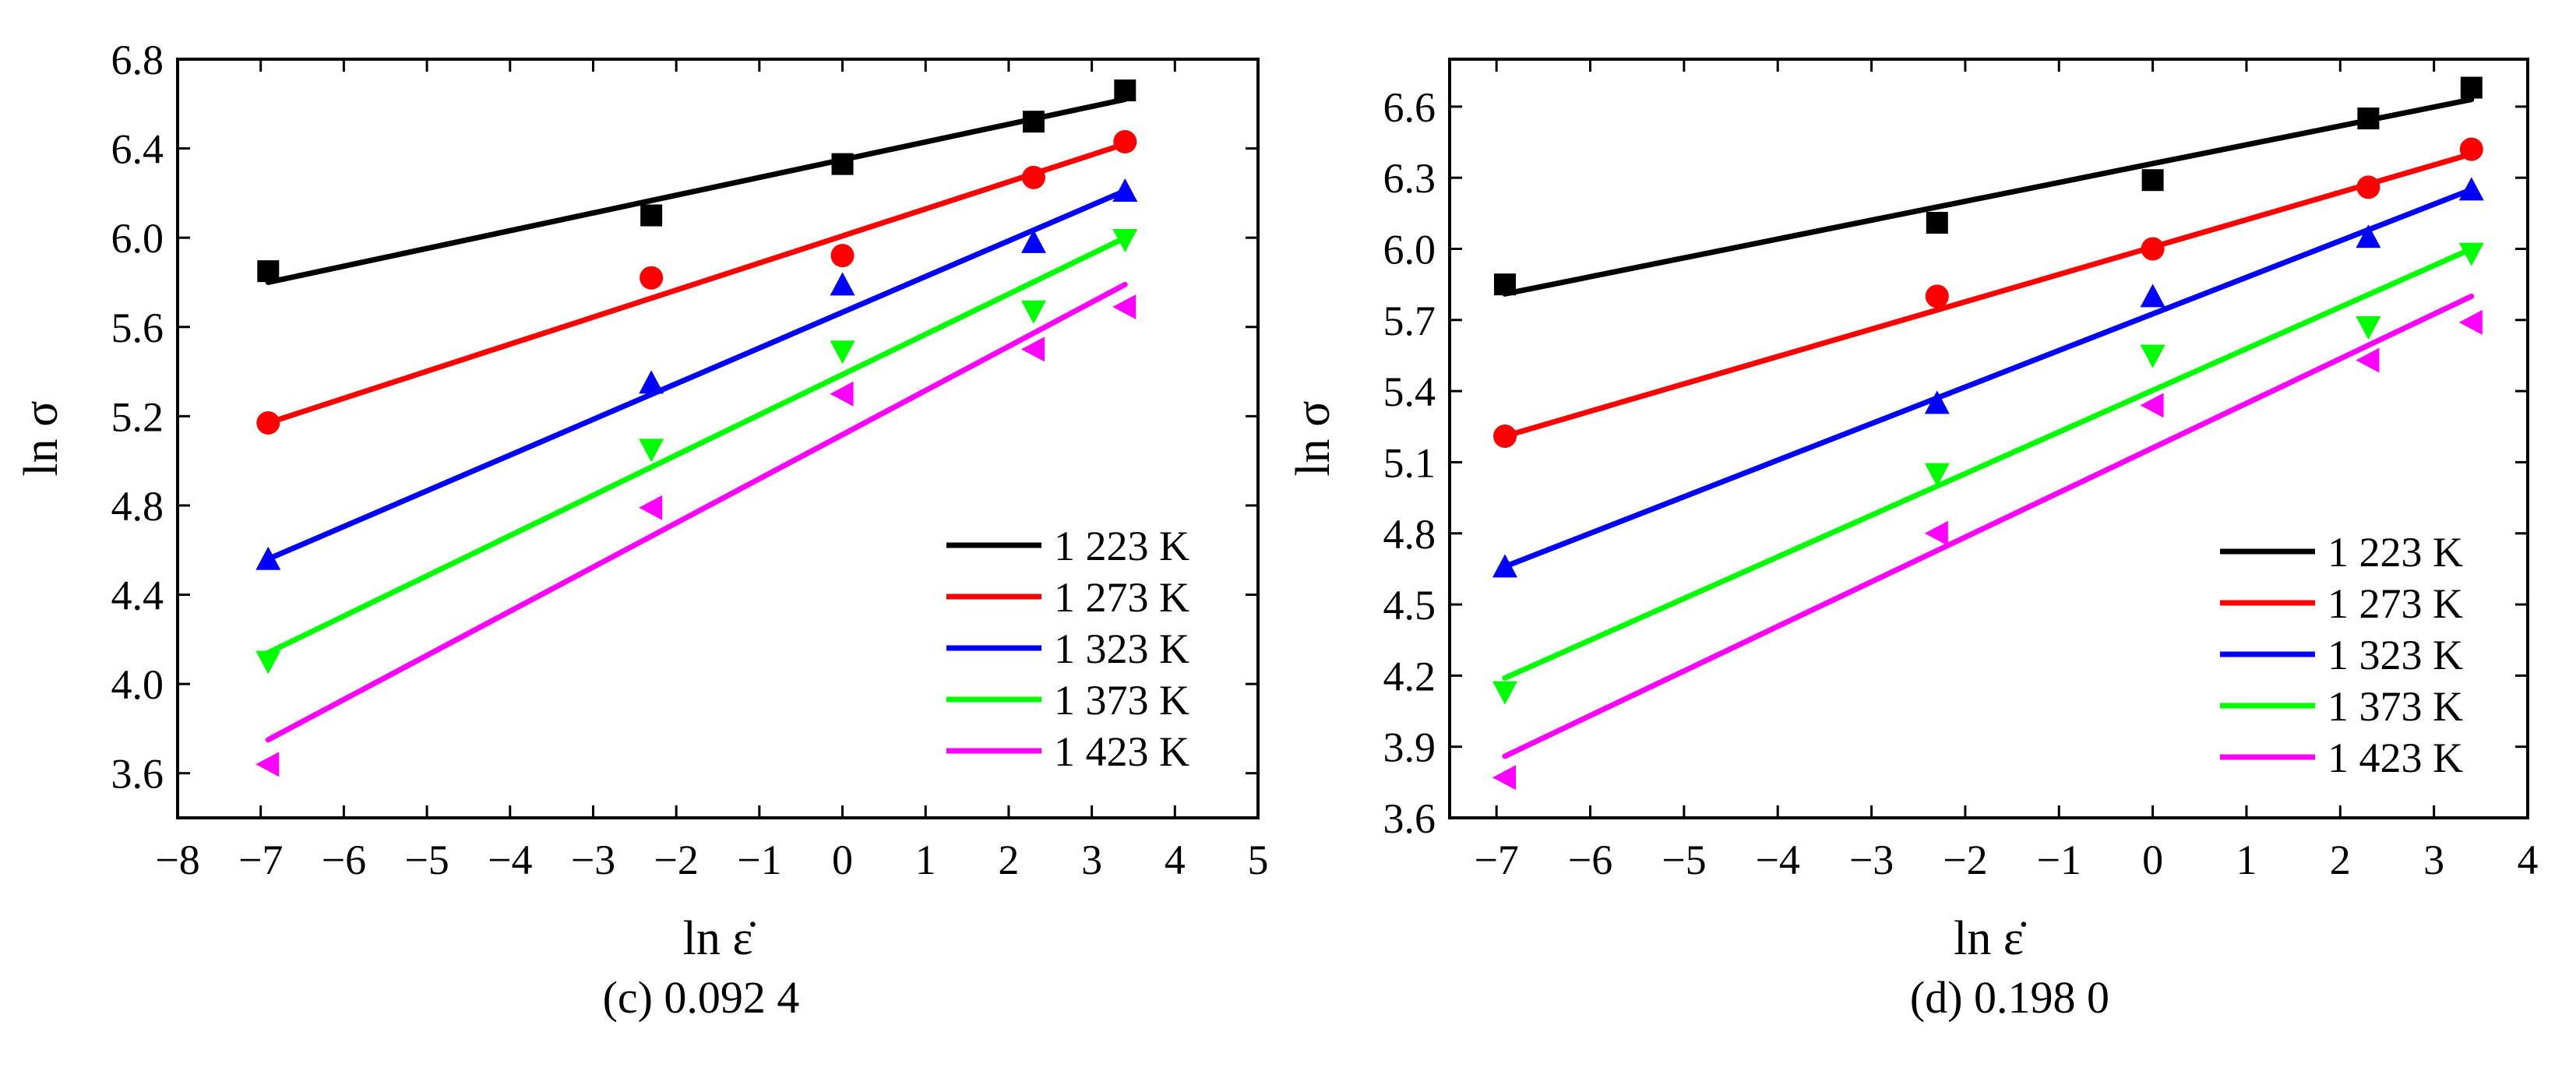  What do you see at coordinates (759, 860) in the screenshot?
I see `x-tick-label: −1` at bounding box center [759, 860].